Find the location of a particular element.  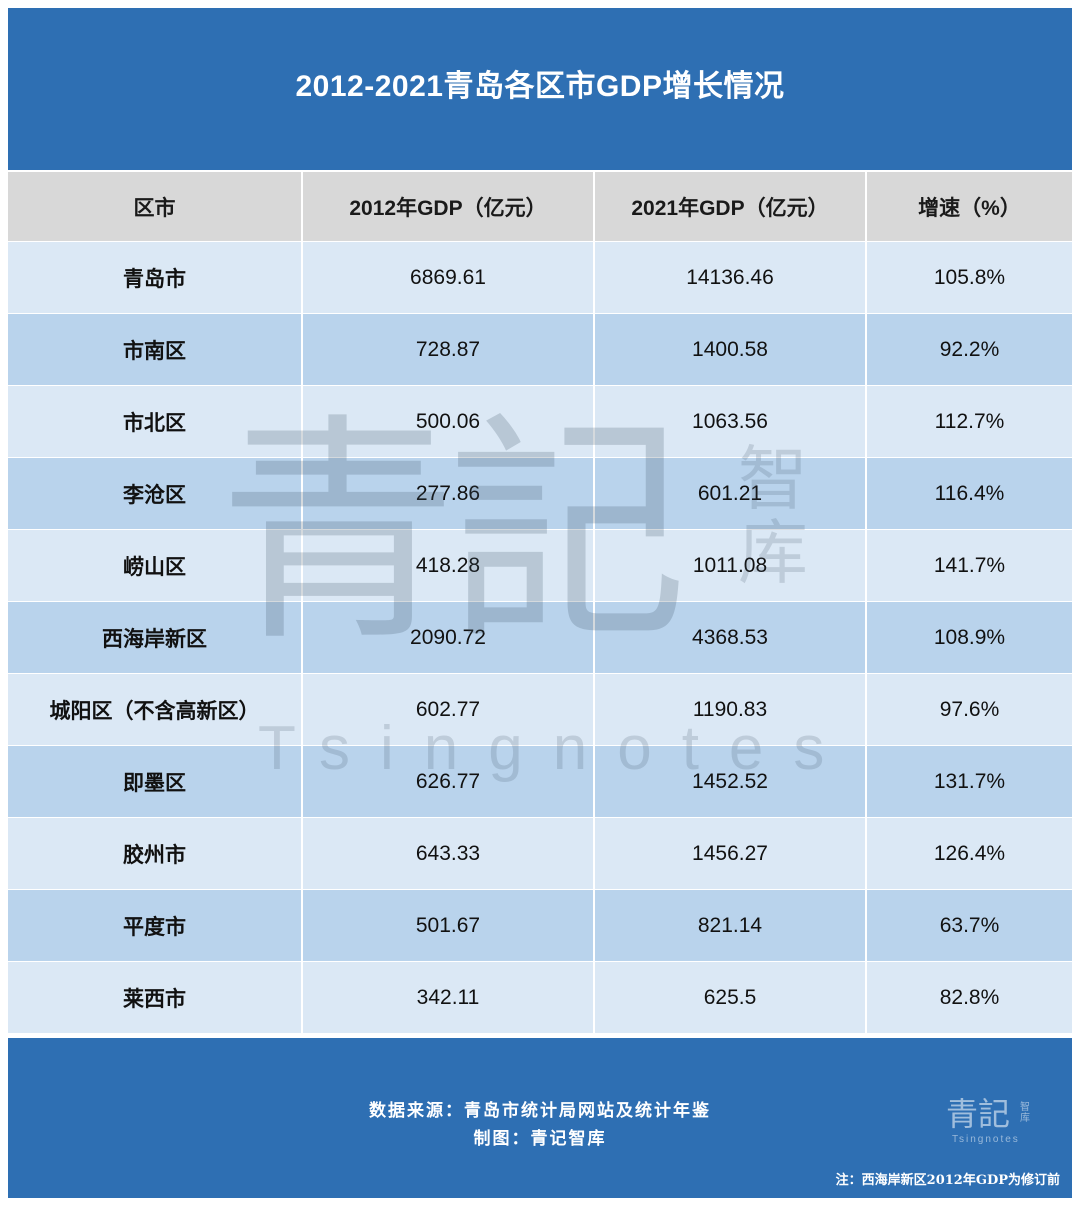

table-row: 即墨区 626.77 1452.52 131.7% is located at coordinates (540, 782).